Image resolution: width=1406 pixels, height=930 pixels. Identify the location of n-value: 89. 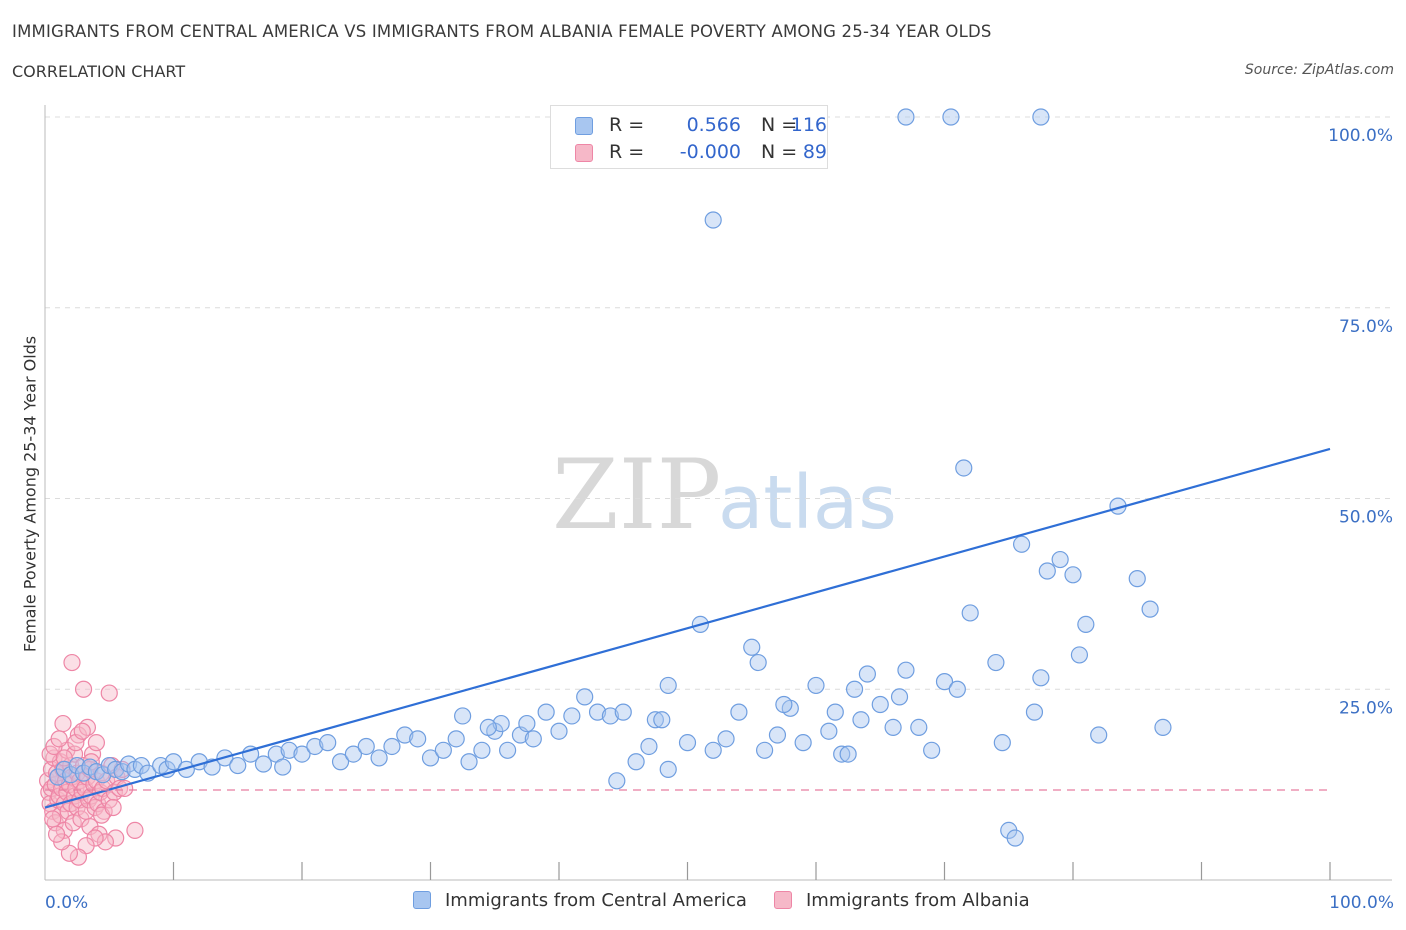
(814, 152).